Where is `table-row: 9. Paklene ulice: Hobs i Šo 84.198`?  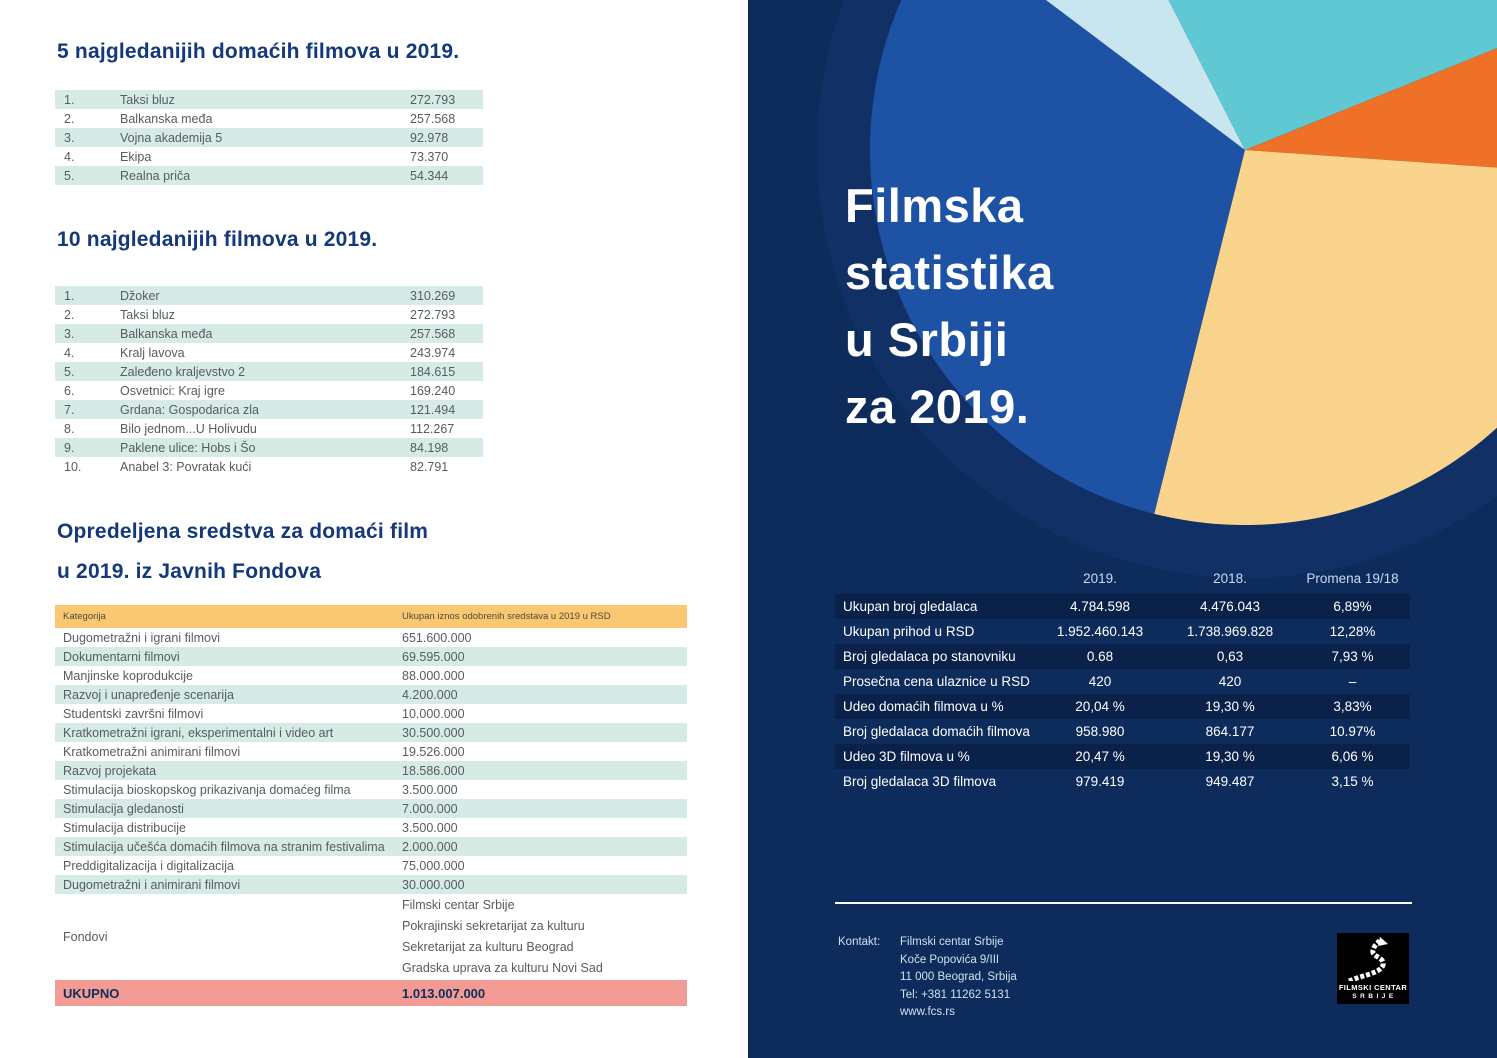
table-row: 9. Paklene ulice: Hobs i Šo 84.198 is located at coordinates (269, 447).